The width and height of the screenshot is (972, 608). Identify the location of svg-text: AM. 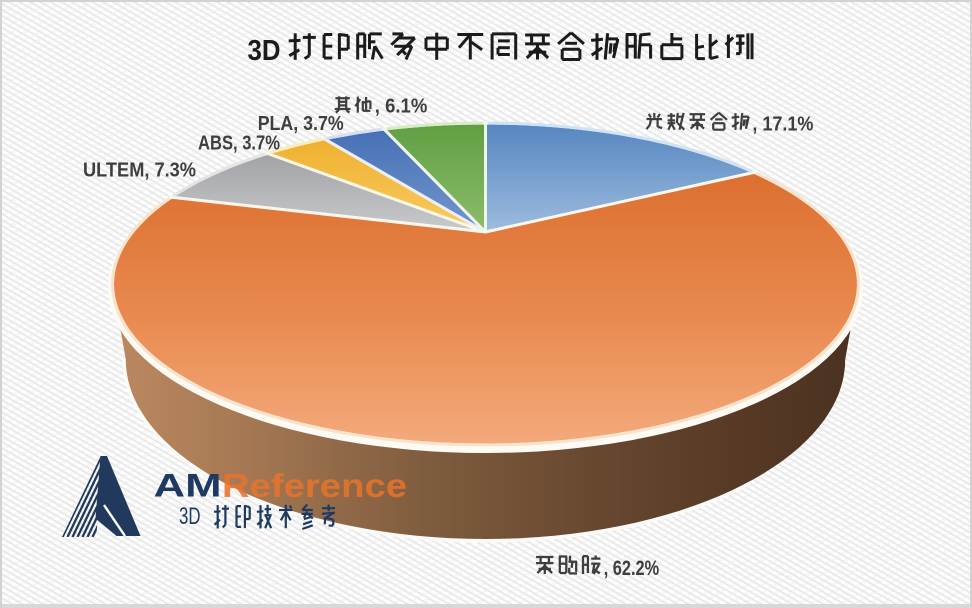
(188, 486).